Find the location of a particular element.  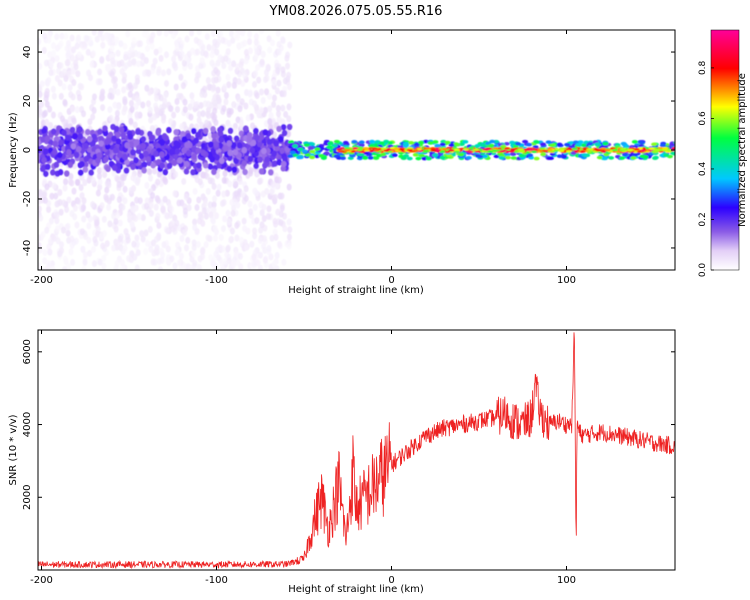

spectrogram-x-tick-label: -100 is located at coordinates (216, 280).